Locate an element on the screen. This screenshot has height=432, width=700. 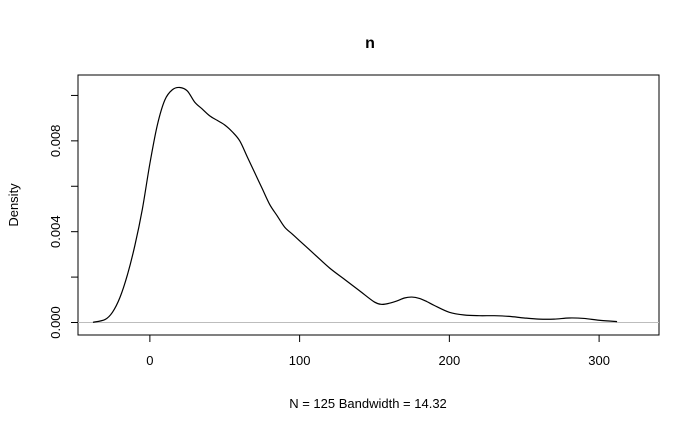
x-tick-label: 200 is located at coordinates (450, 360).